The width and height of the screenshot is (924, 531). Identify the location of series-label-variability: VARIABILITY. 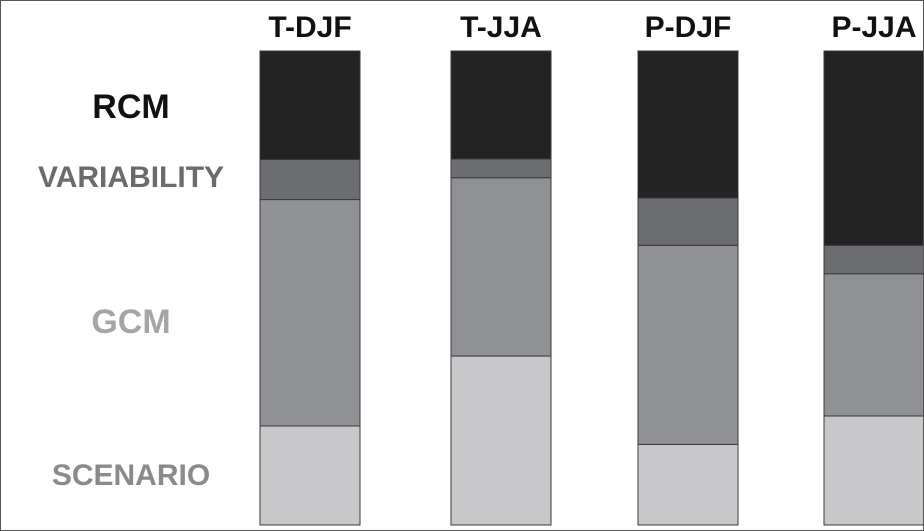
(131, 177).